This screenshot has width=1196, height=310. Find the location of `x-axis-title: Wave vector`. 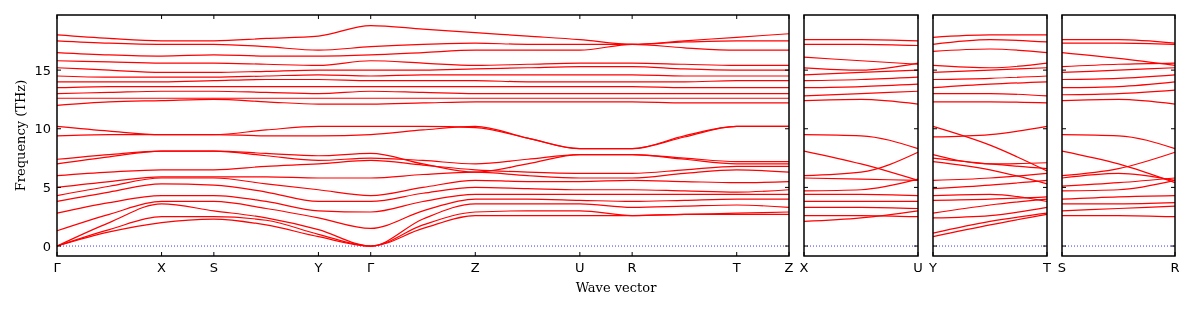

x-axis-title: Wave vector is located at coordinates (616, 287).